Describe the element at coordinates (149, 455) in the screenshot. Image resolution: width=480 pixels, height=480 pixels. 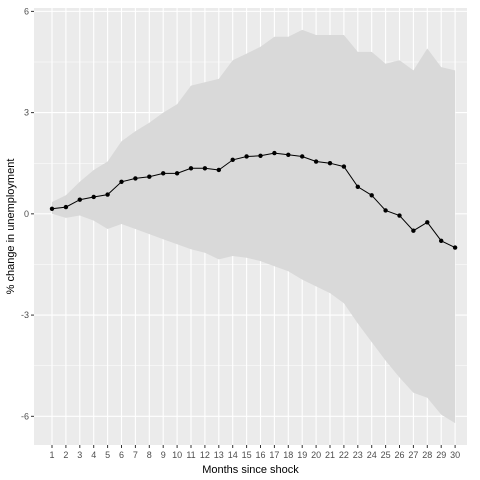
I see `x-tick-label: 8` at that location.